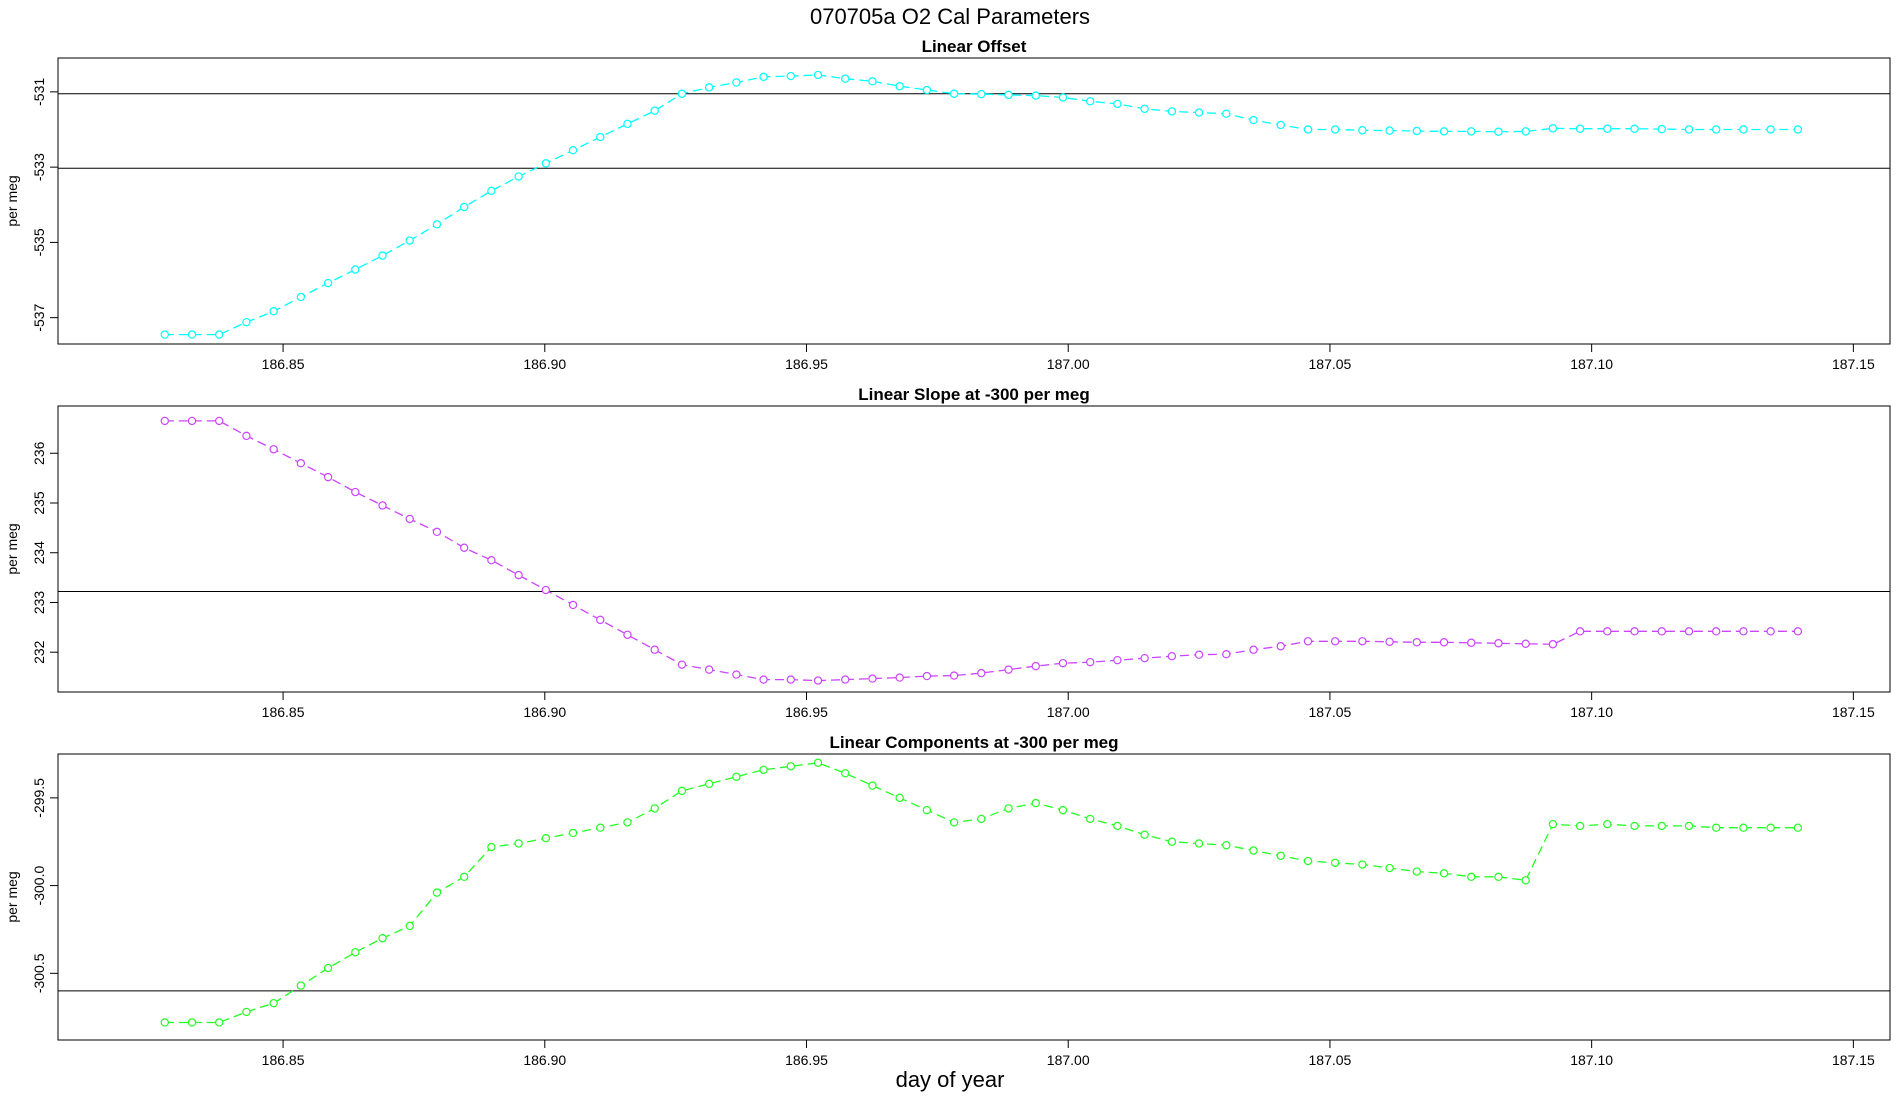 The height and width of the screenshot is (1100, 1900). Describe the element at coordinates (544, 364) in the screenshot. I see `x-tick-label: 186.90` at that location.